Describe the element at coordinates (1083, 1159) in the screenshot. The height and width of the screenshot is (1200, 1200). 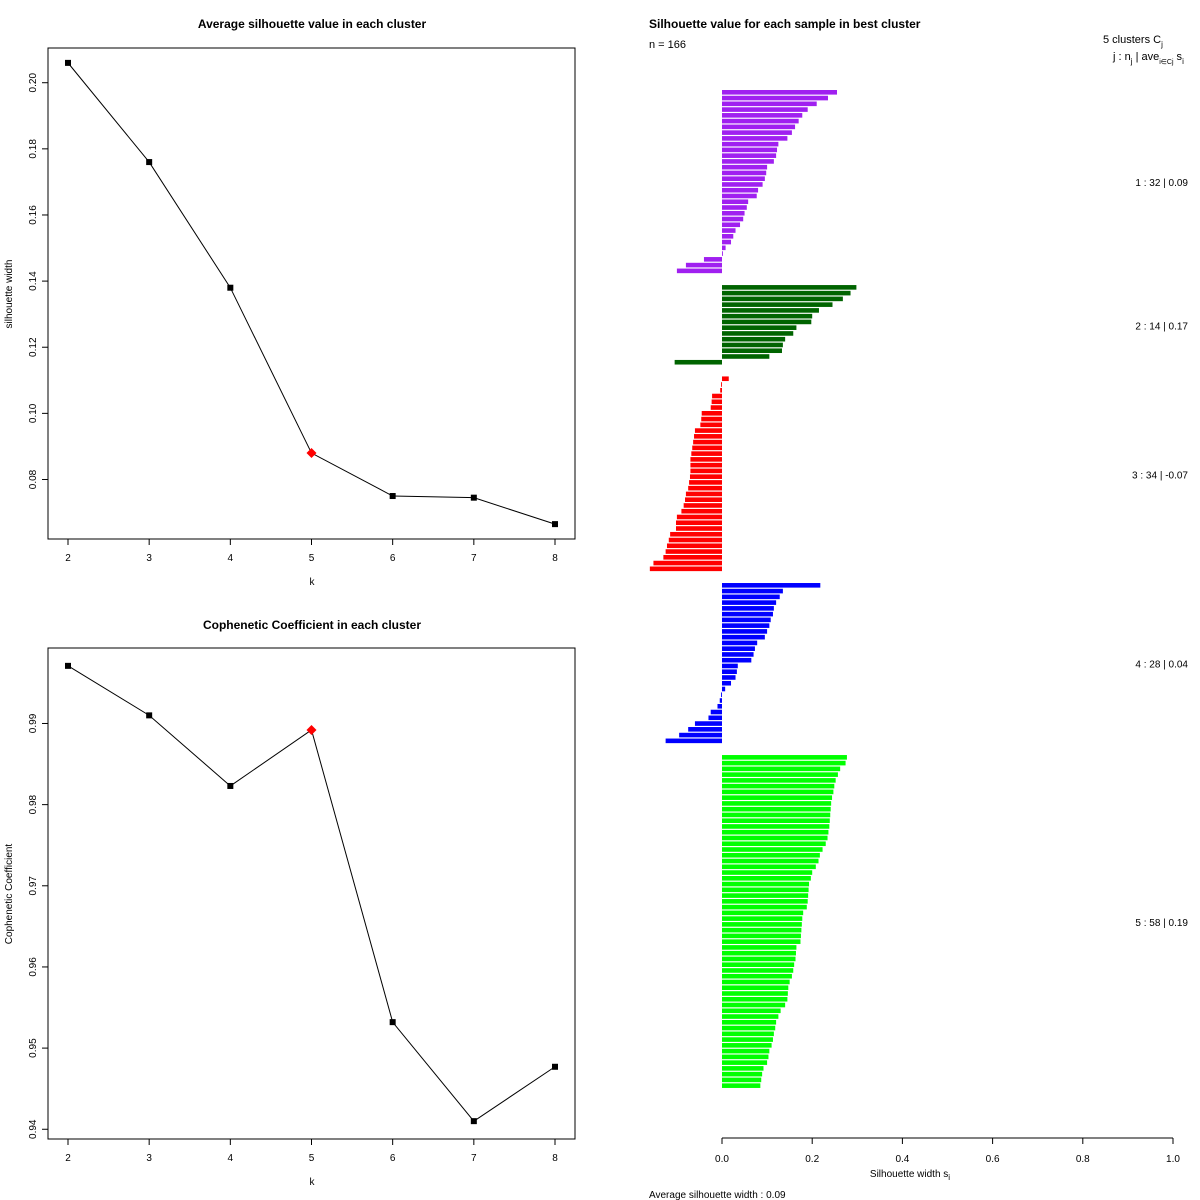
I see `x-tick-label: 0.8` at that location.